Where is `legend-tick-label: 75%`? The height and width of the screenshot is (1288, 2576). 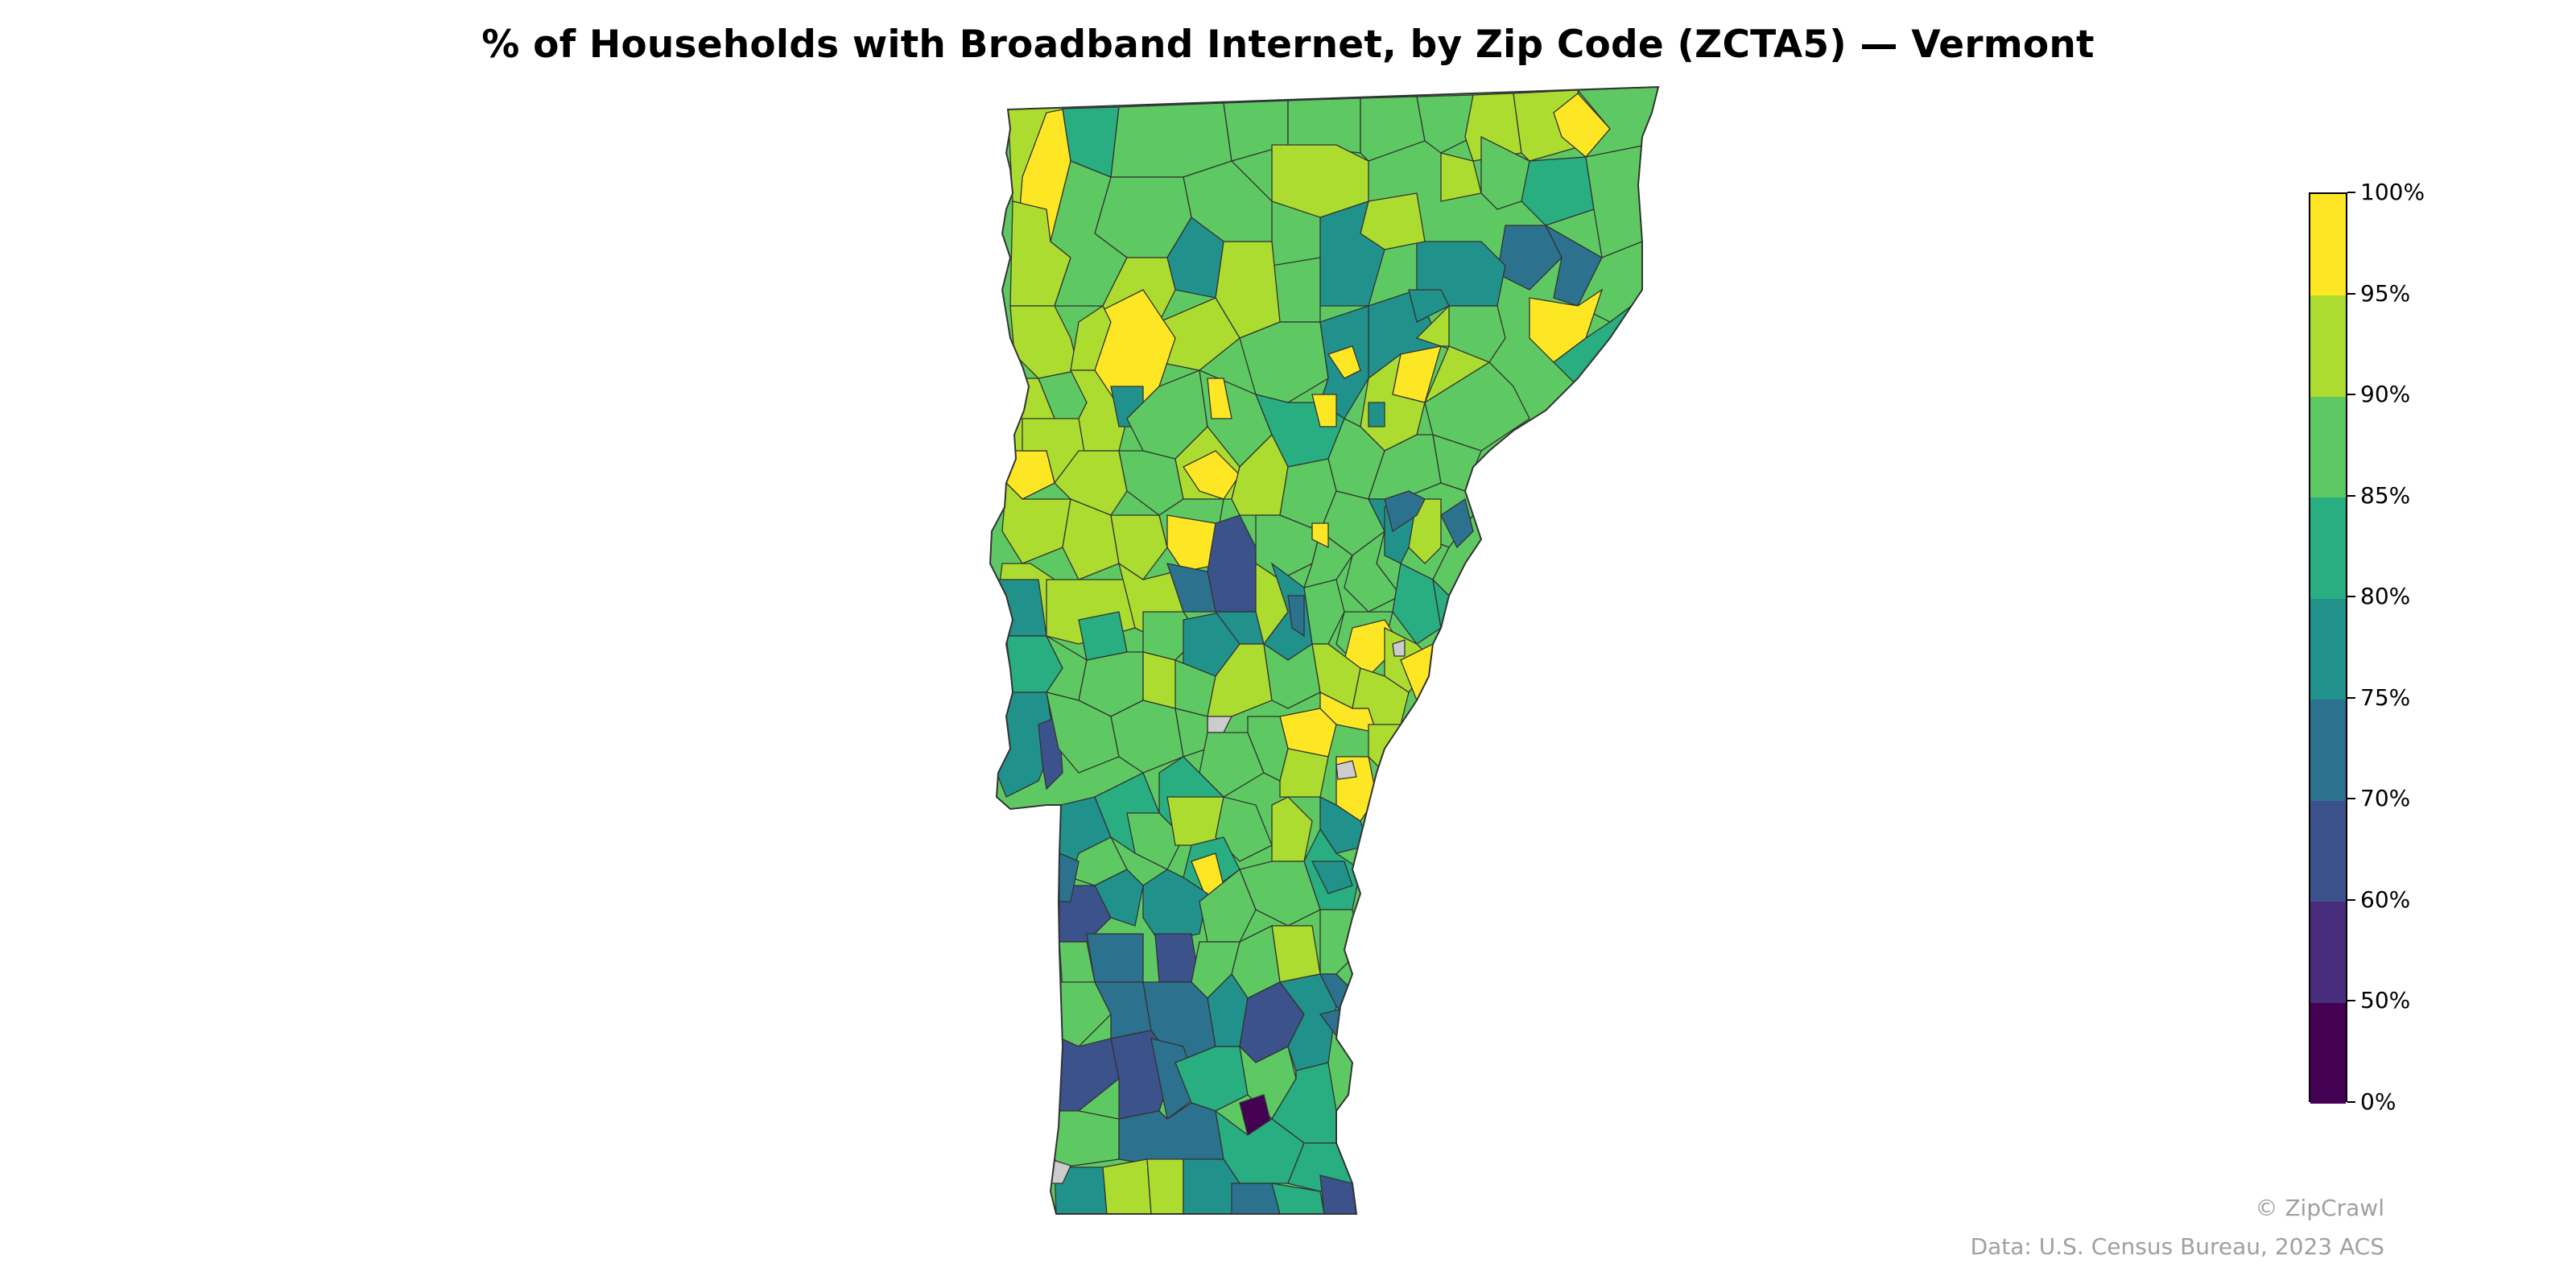
legend-tick-label: 75% is located at coordinates (2385, 697).